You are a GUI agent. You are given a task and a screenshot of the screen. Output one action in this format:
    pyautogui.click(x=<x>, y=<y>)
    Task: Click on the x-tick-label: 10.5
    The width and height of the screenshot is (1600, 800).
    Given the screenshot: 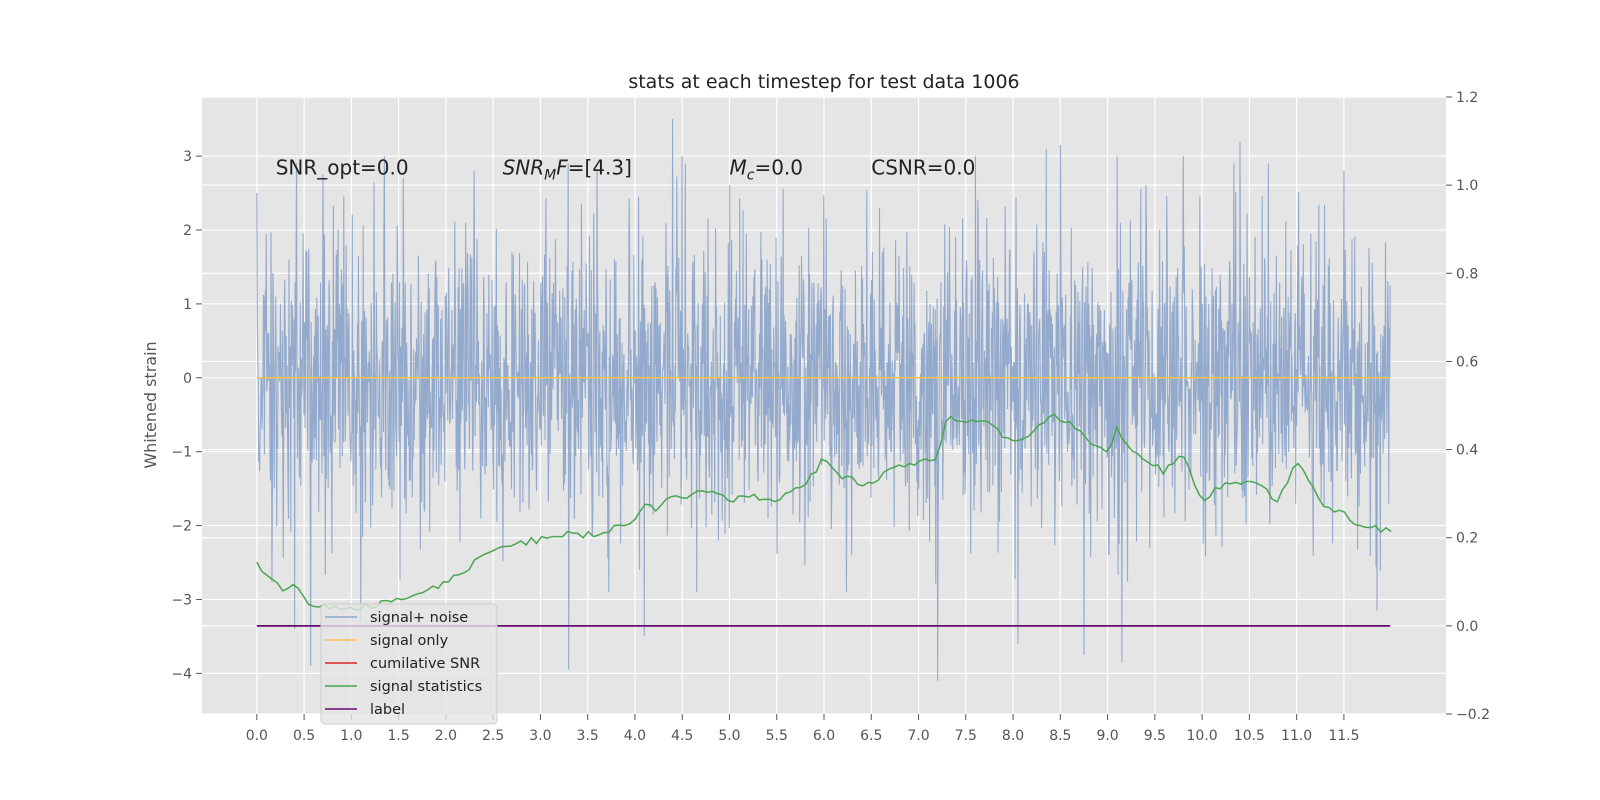 What is the action you would take?
    pyautogui.click(x=1249, y=736)
    